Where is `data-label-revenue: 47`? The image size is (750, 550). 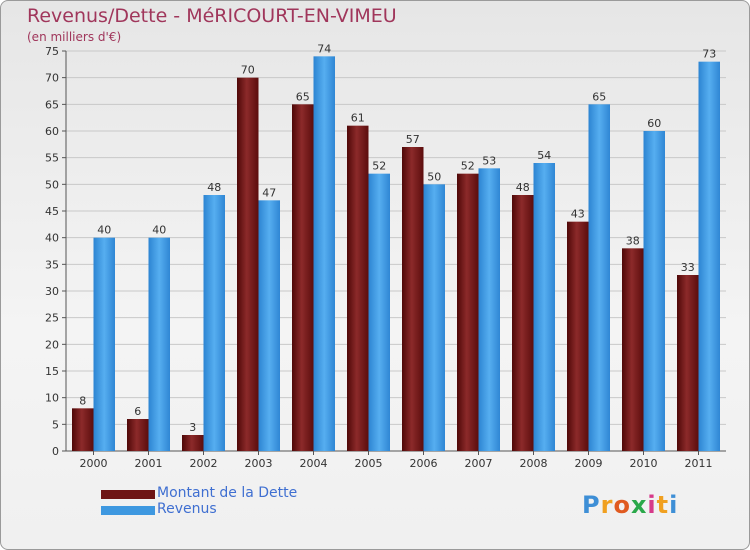 data-label-revenue: 47 is located at coordinates (269, 192).